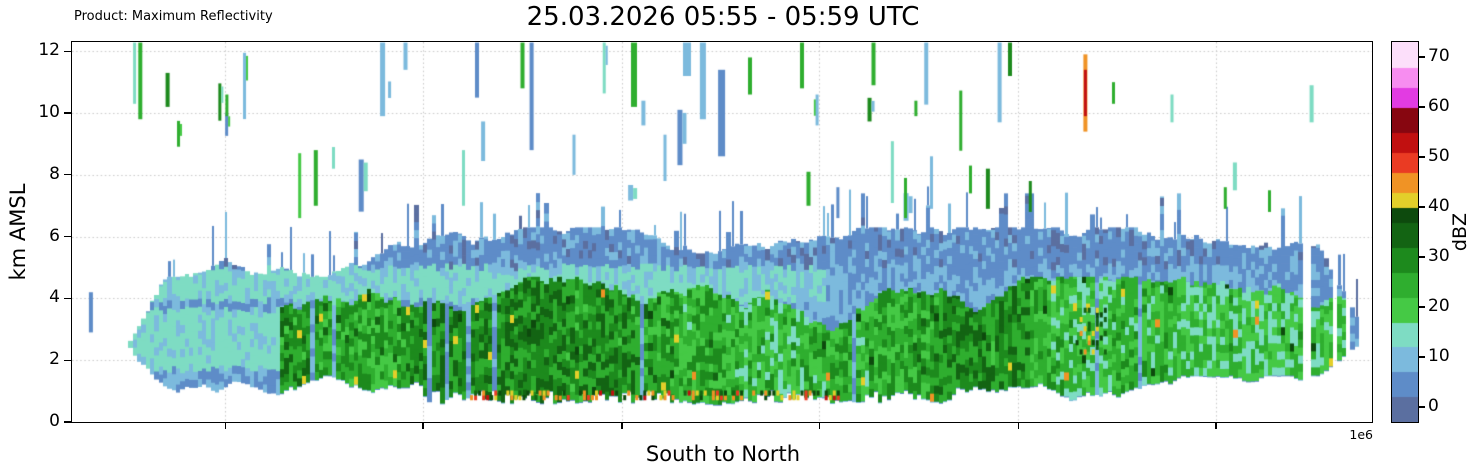  I want to click on colorbar-gradient, so click(1405, 232).